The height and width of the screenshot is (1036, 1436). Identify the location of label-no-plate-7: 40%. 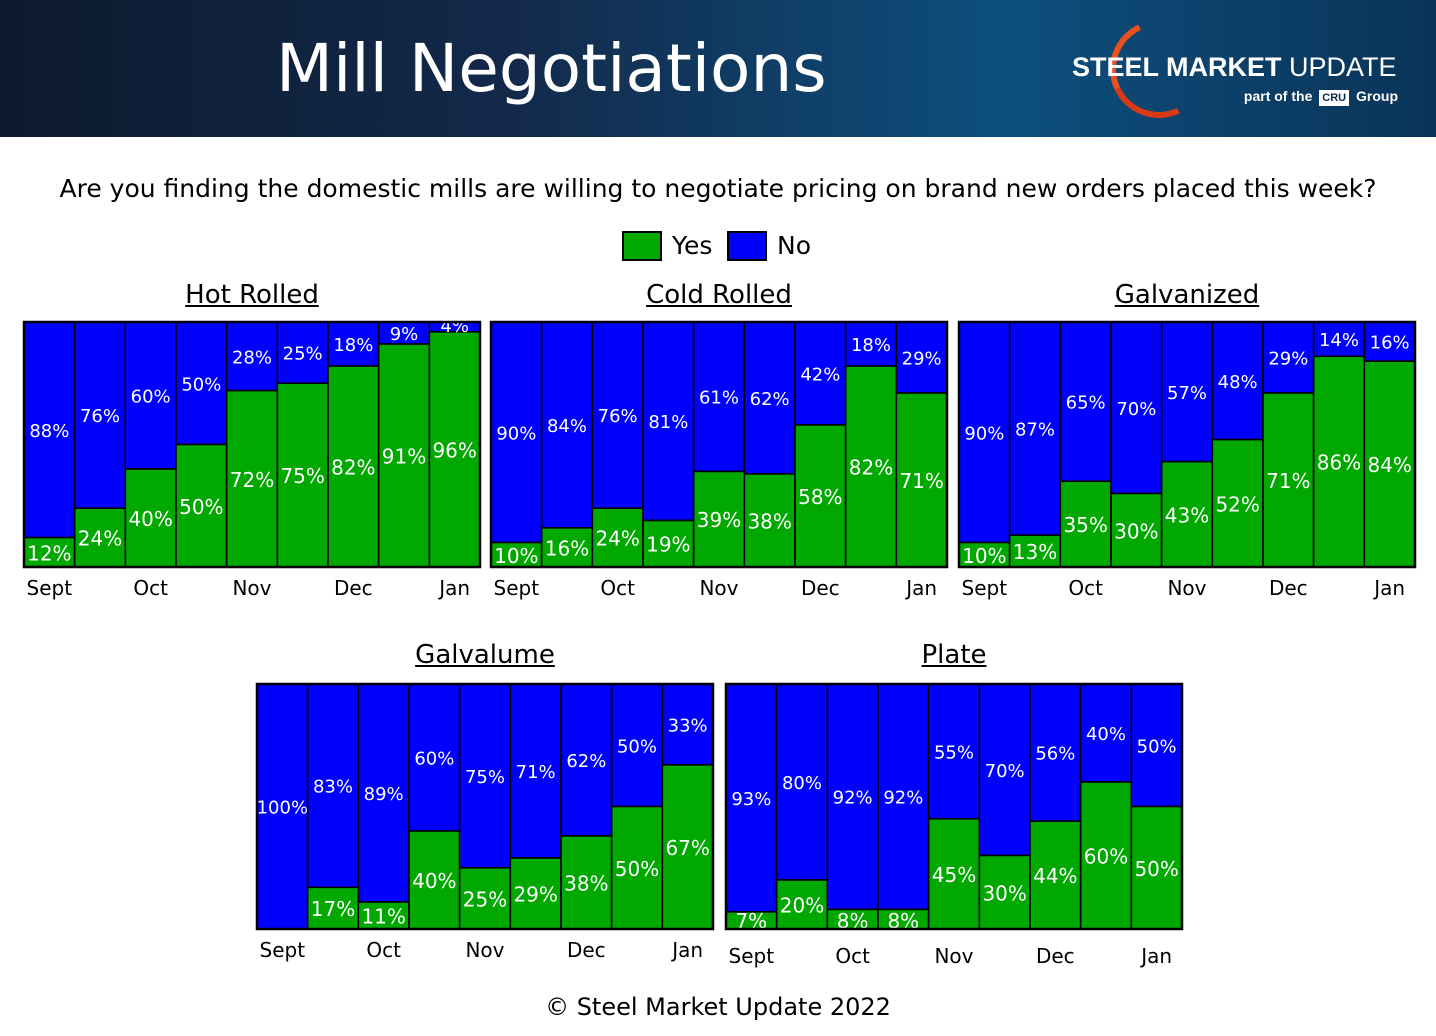
(1106, 734).